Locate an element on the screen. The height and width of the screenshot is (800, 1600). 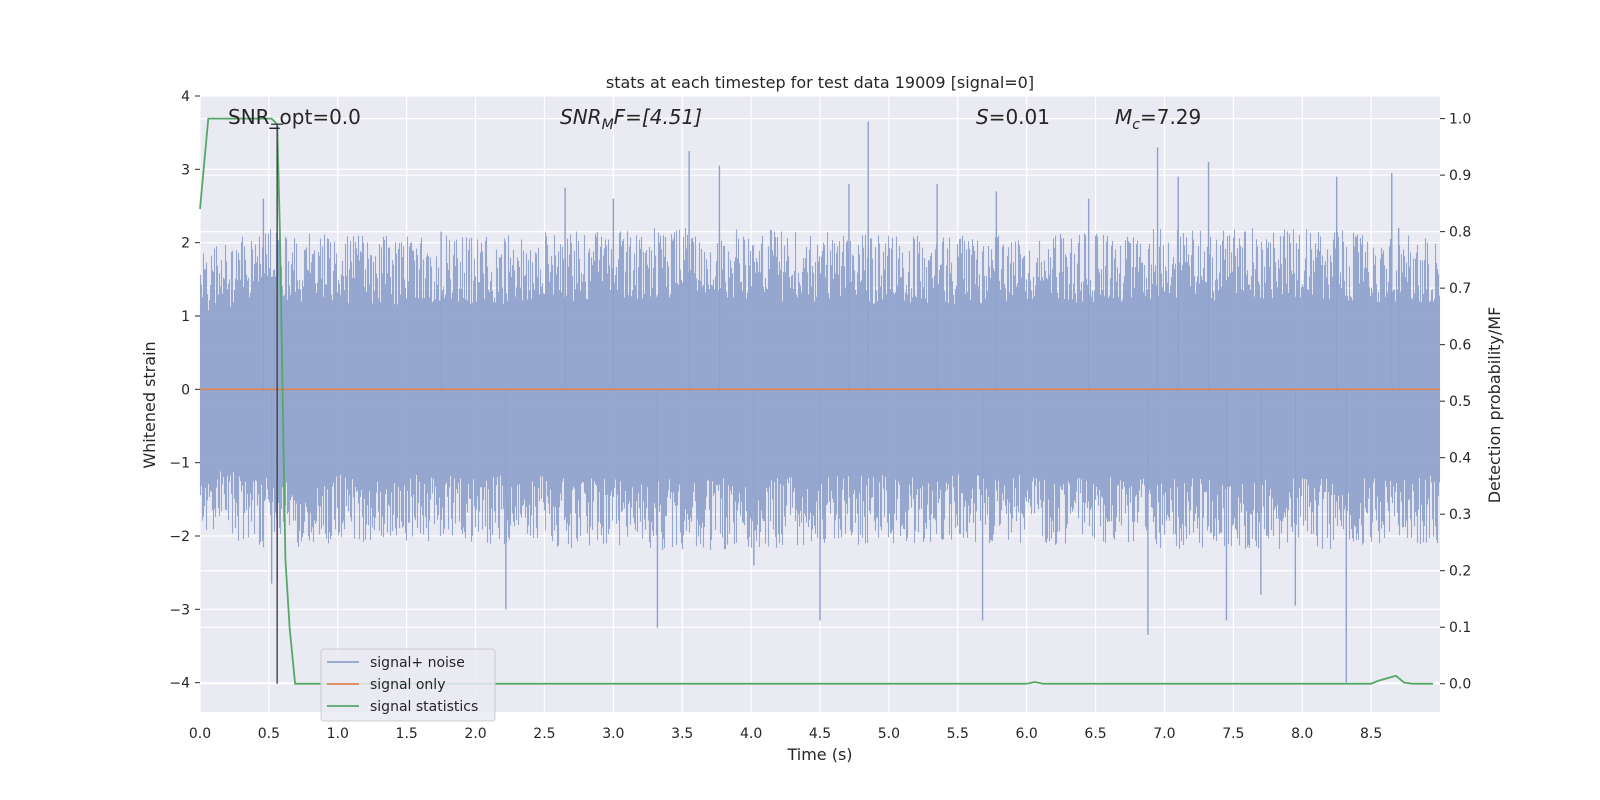
x-tick-label: 8.5 is located at coordinates (1371, 734).